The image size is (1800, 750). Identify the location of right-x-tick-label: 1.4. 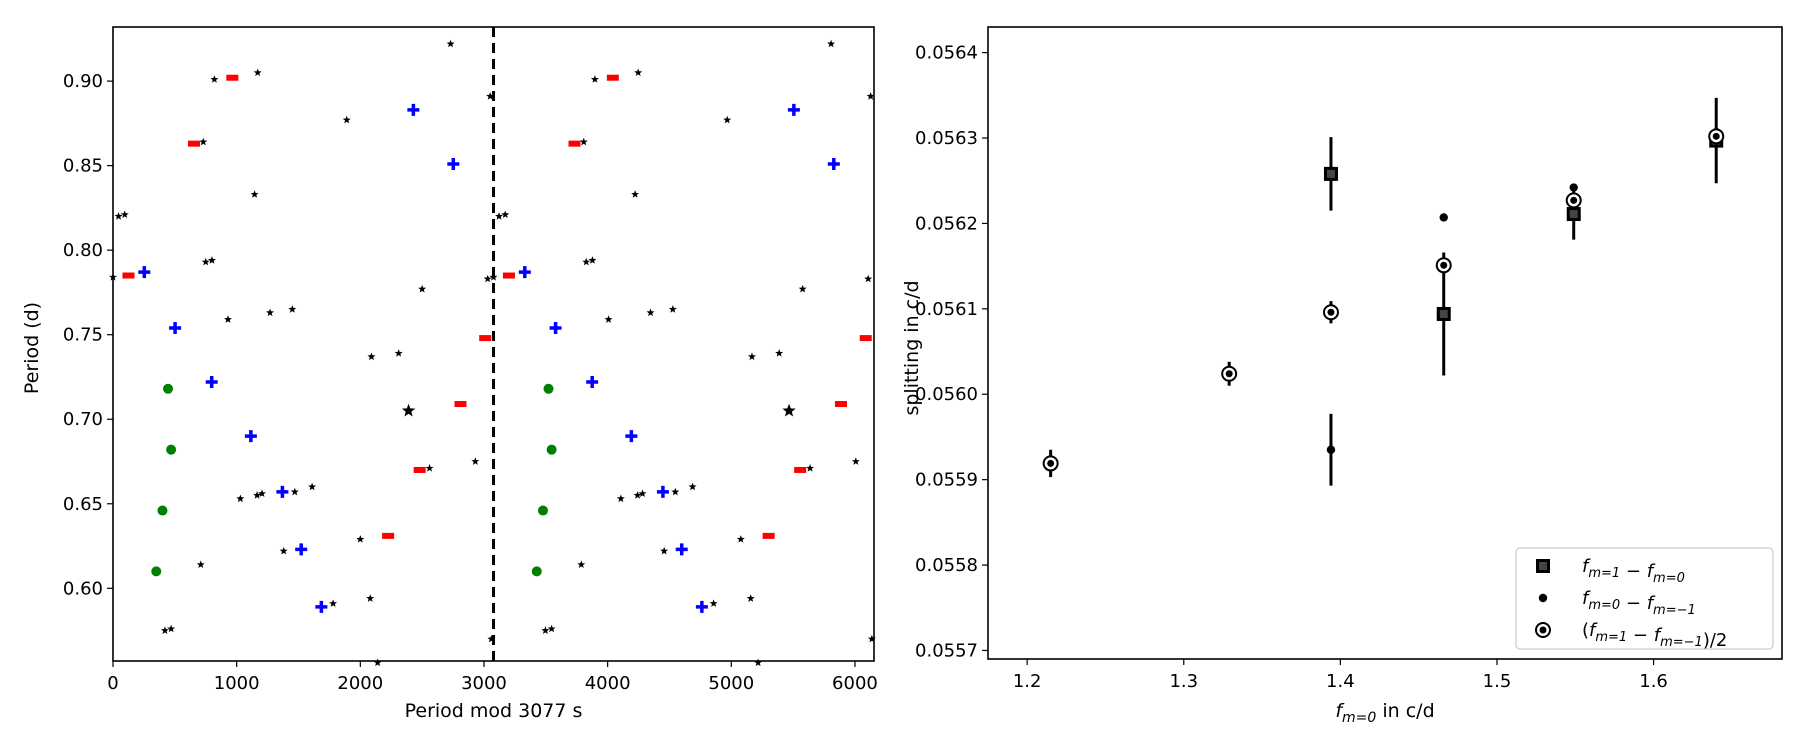
(1340, 681).